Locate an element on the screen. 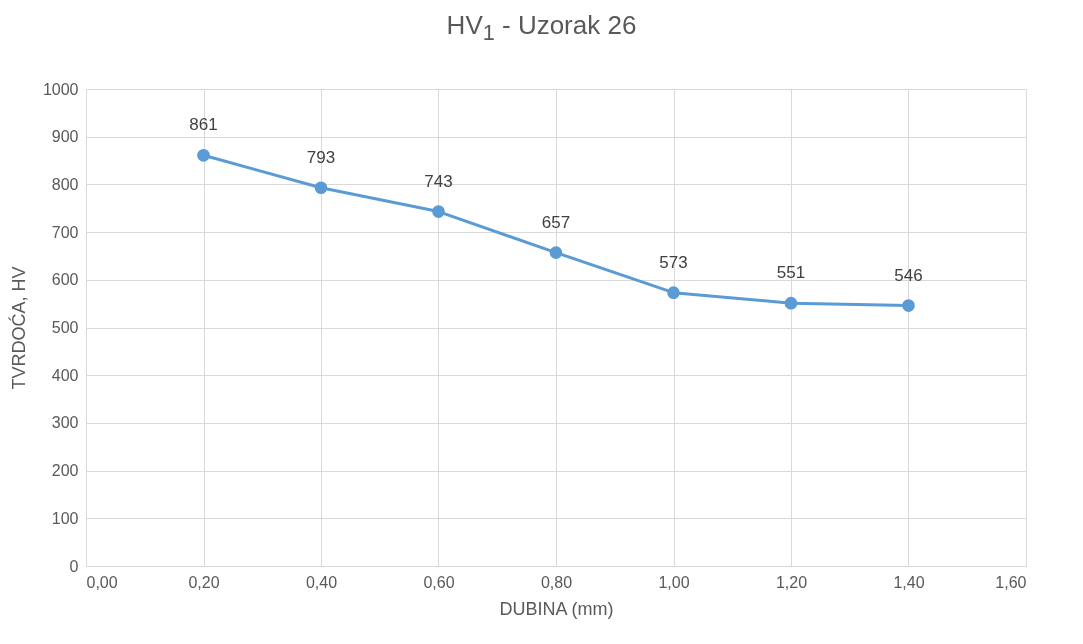  data-label: 573 is located at coordinates (673, 262).